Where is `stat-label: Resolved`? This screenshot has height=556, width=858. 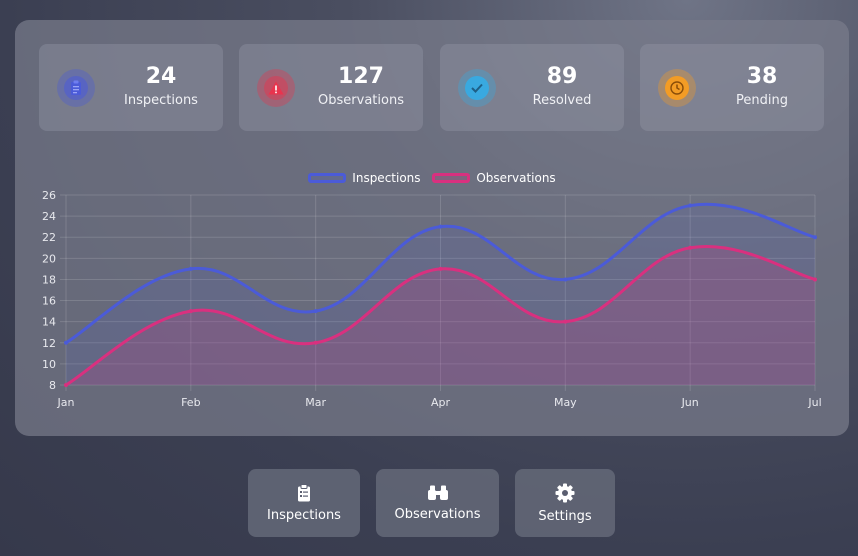 stat-label: Resolved is located at coordinates (562, 100).